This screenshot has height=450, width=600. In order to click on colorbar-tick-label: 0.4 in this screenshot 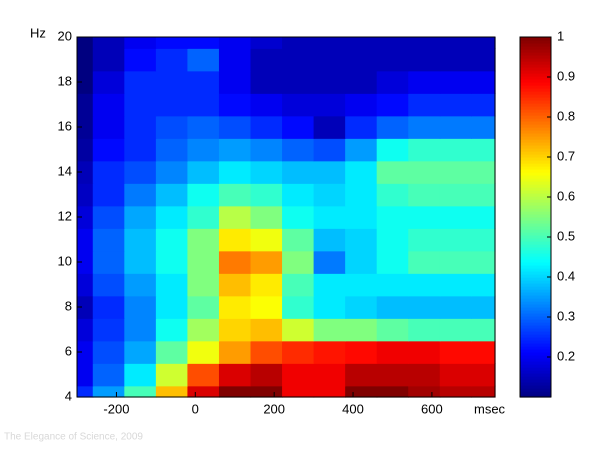, I will do `click(566, 275)`.